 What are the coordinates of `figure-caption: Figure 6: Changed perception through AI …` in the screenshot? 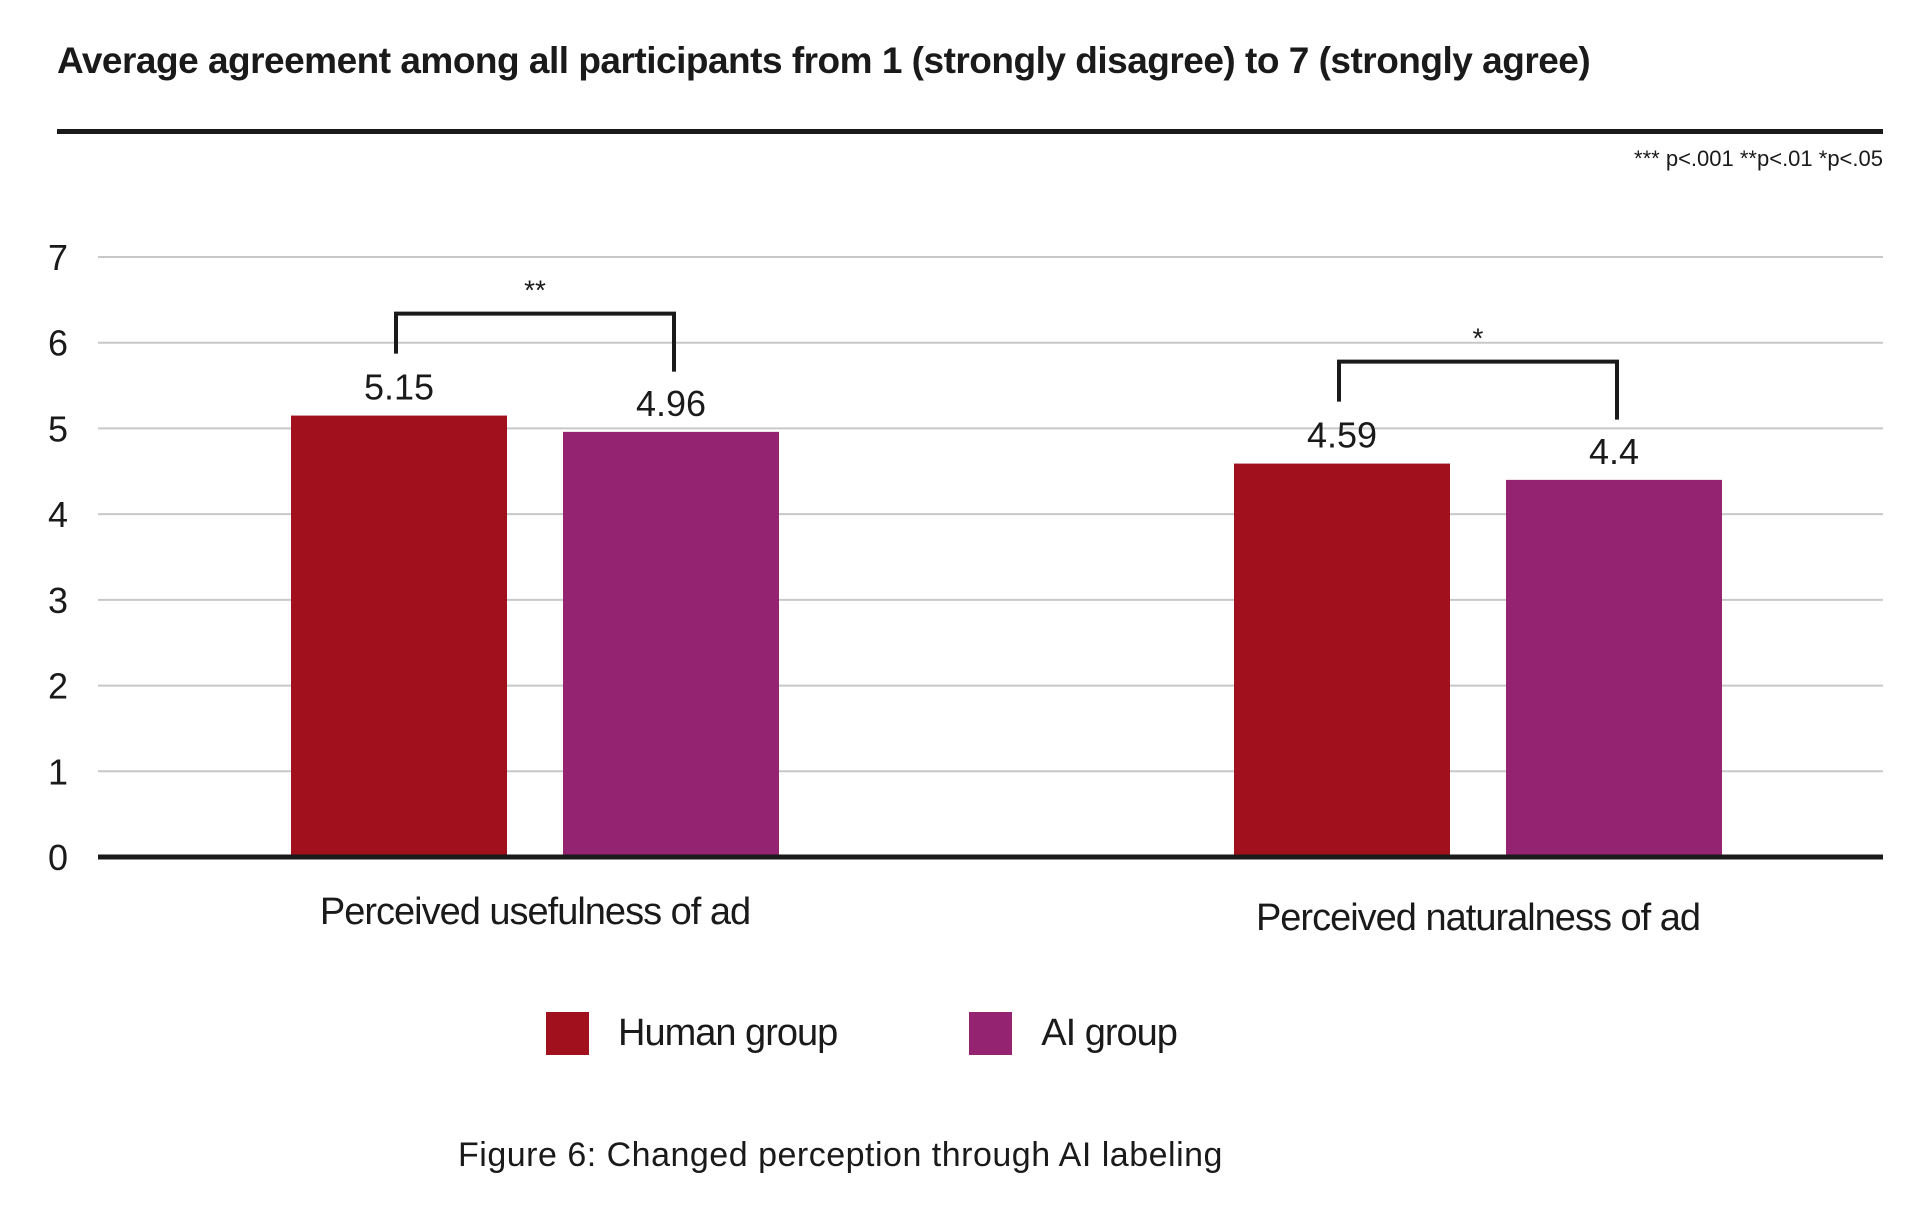 It's located at (840, 1155).